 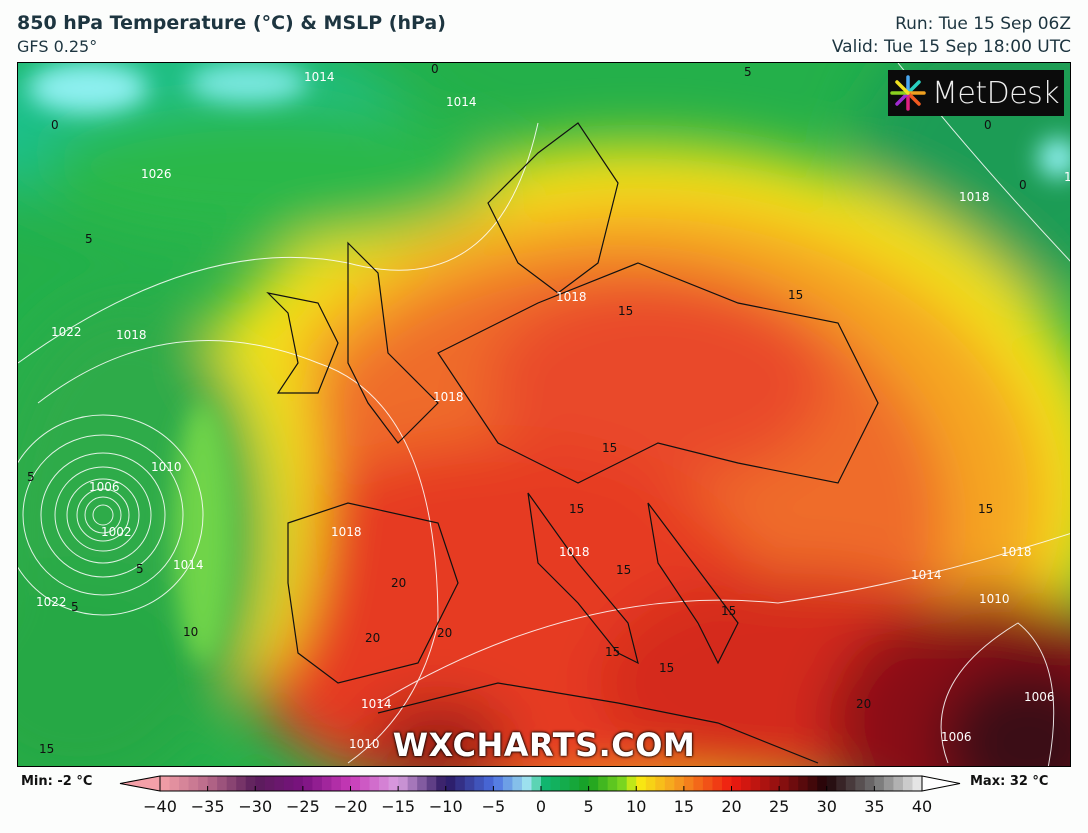 I want to click on colorbar-tick-label: 20, so click(x=731, y=806).